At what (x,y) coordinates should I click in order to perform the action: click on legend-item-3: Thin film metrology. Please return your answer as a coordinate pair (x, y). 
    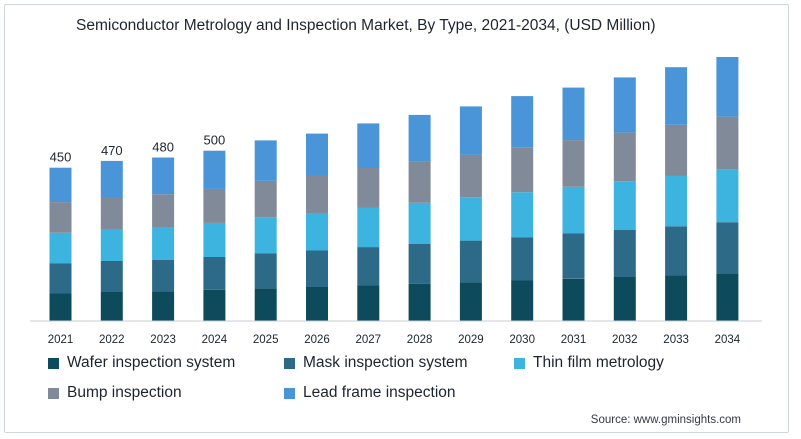
    Looking at the image, I should click on (589, 363).